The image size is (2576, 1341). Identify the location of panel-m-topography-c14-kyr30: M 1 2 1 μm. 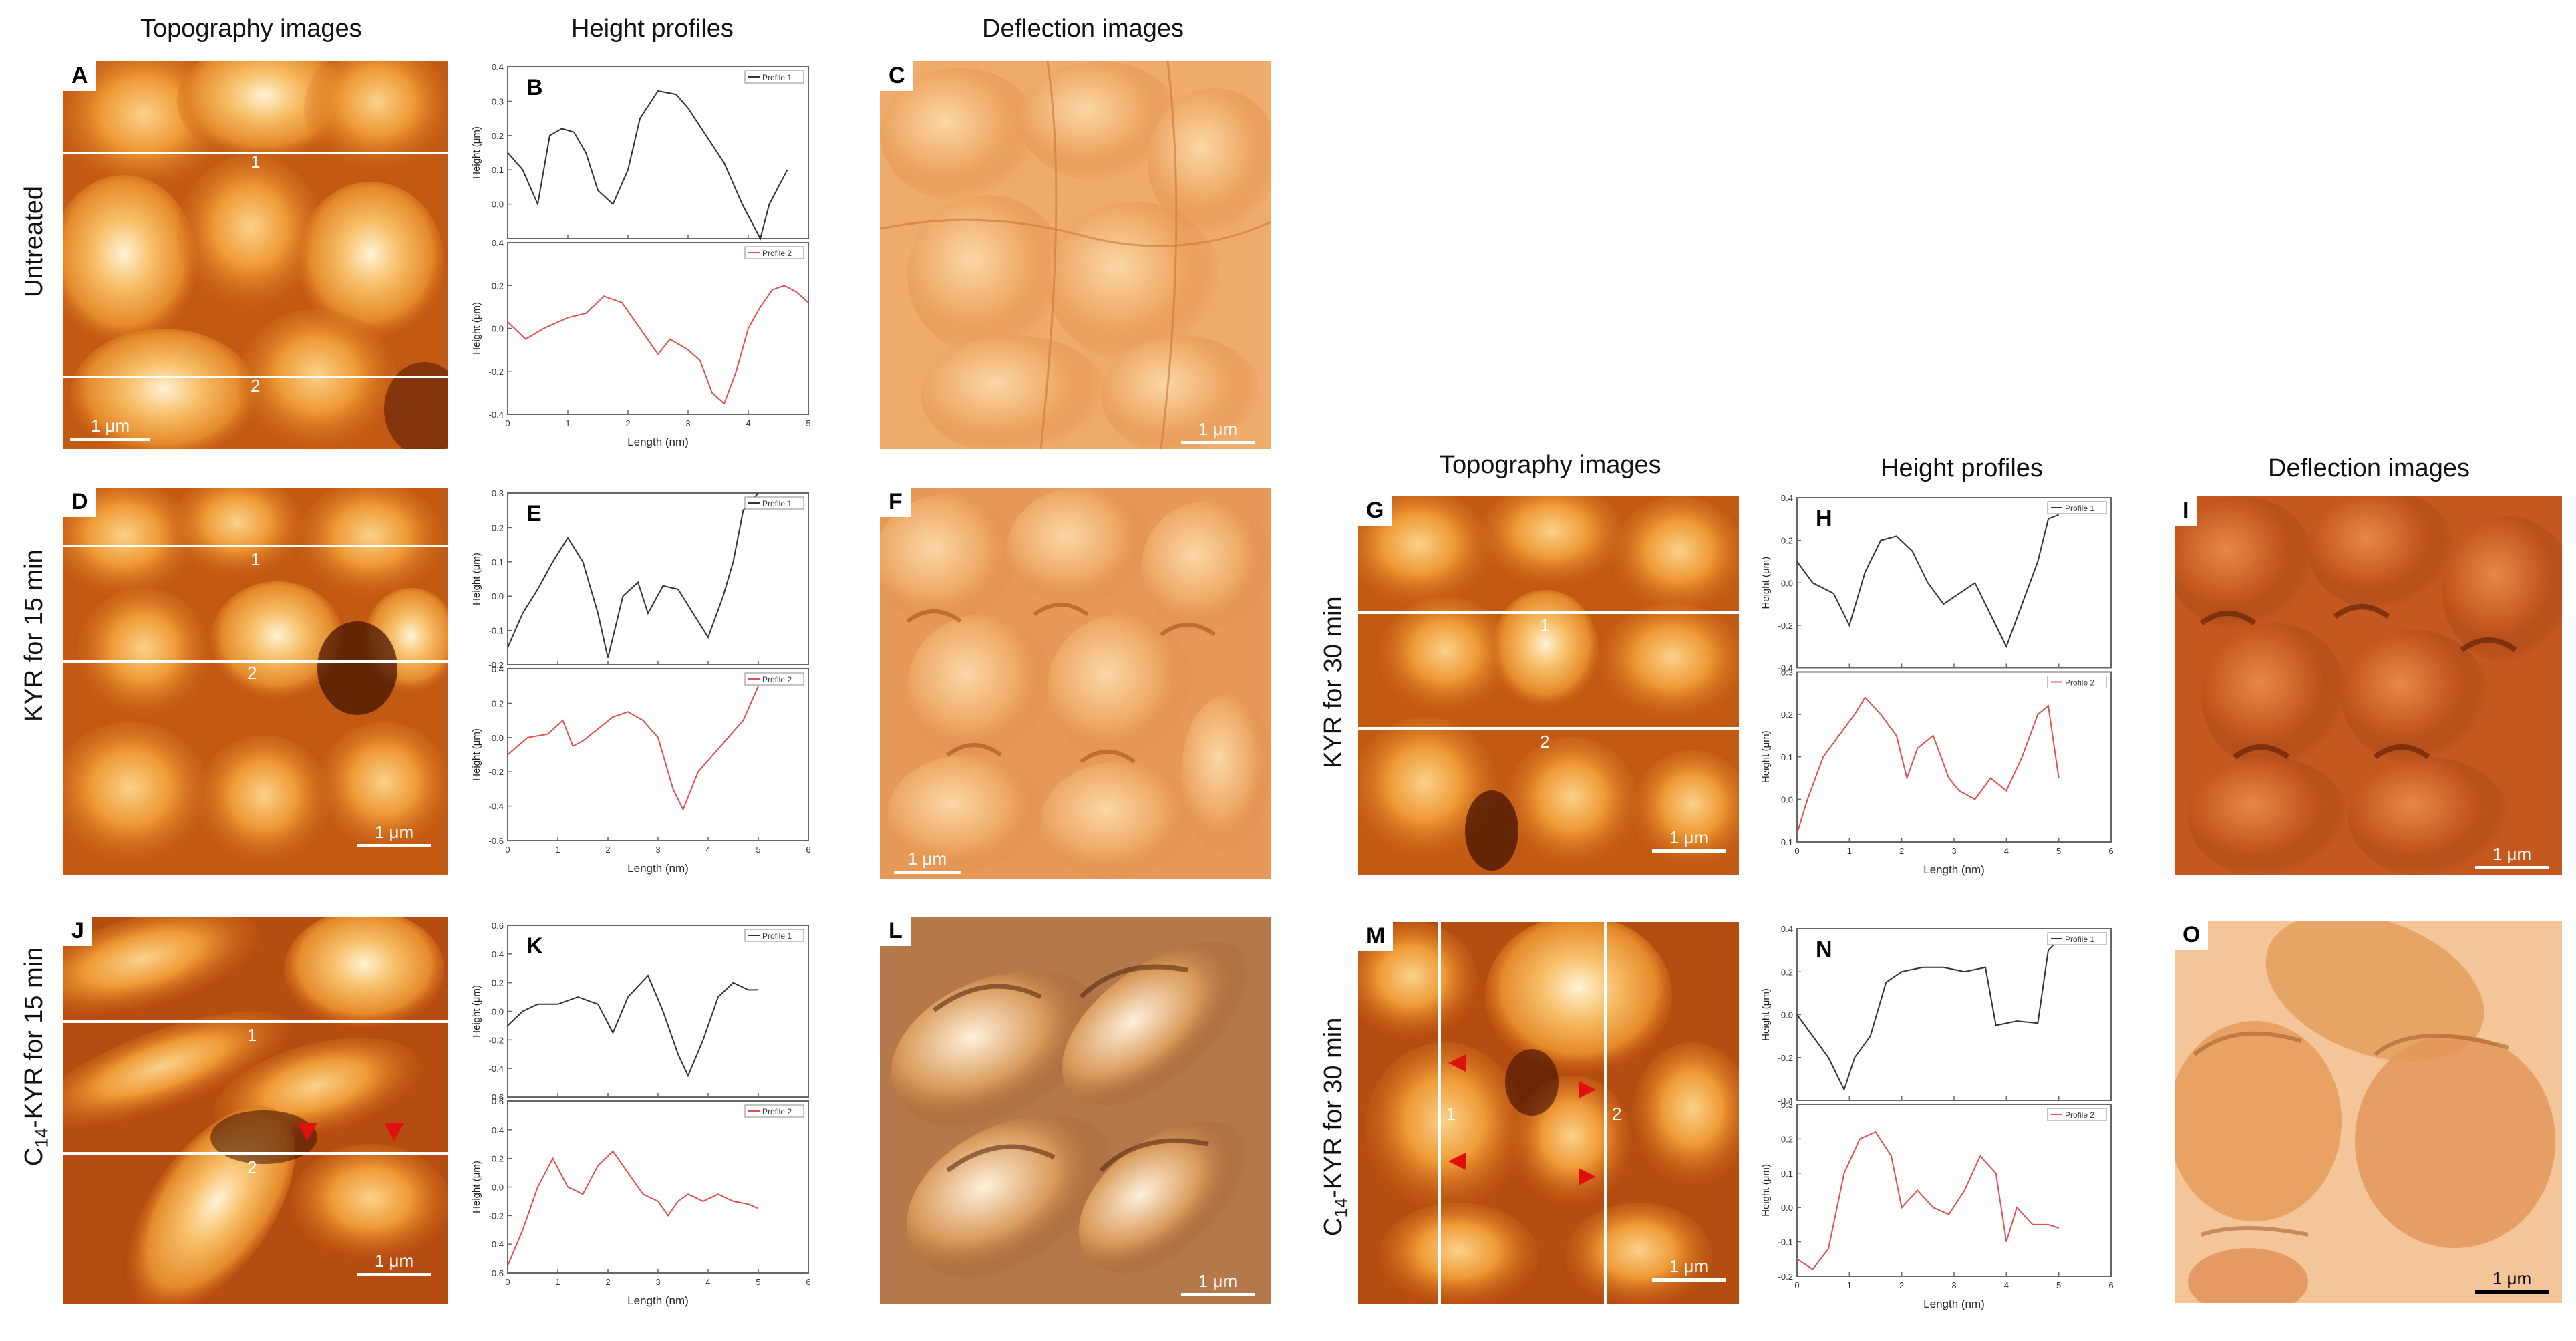
(1548, 1113).